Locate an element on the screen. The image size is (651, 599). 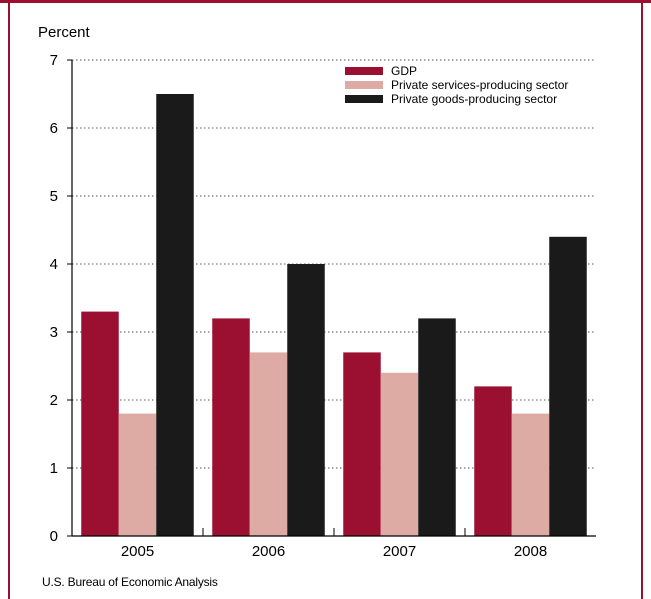
y-tick-label: 3 is located at coordinates (54, 332).